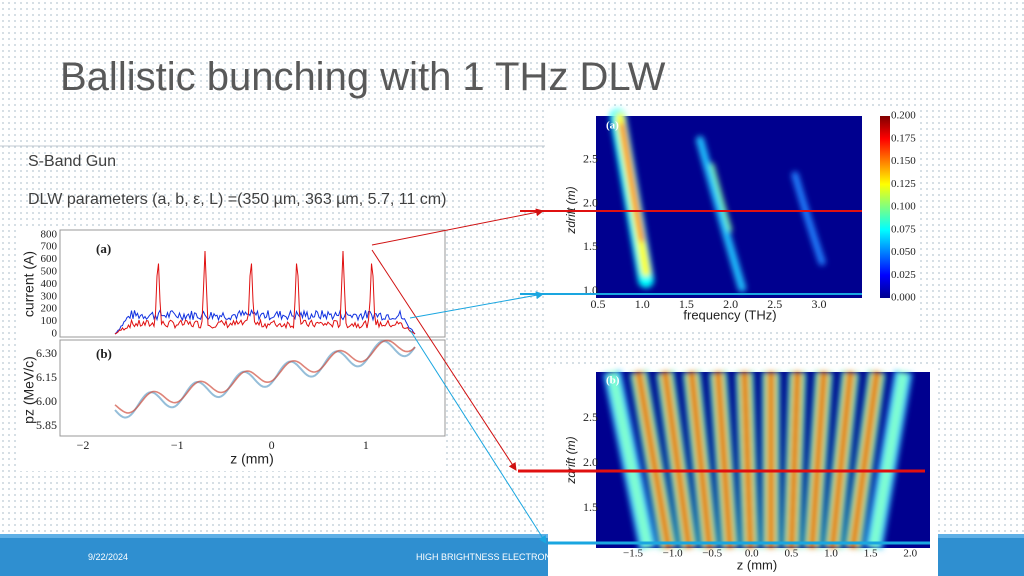 The image size is (1024, 576). What do you see at coordinates (712, 554) in the screenshot?
I see `tick-label: −0.5` at bounding box center [712, 554].